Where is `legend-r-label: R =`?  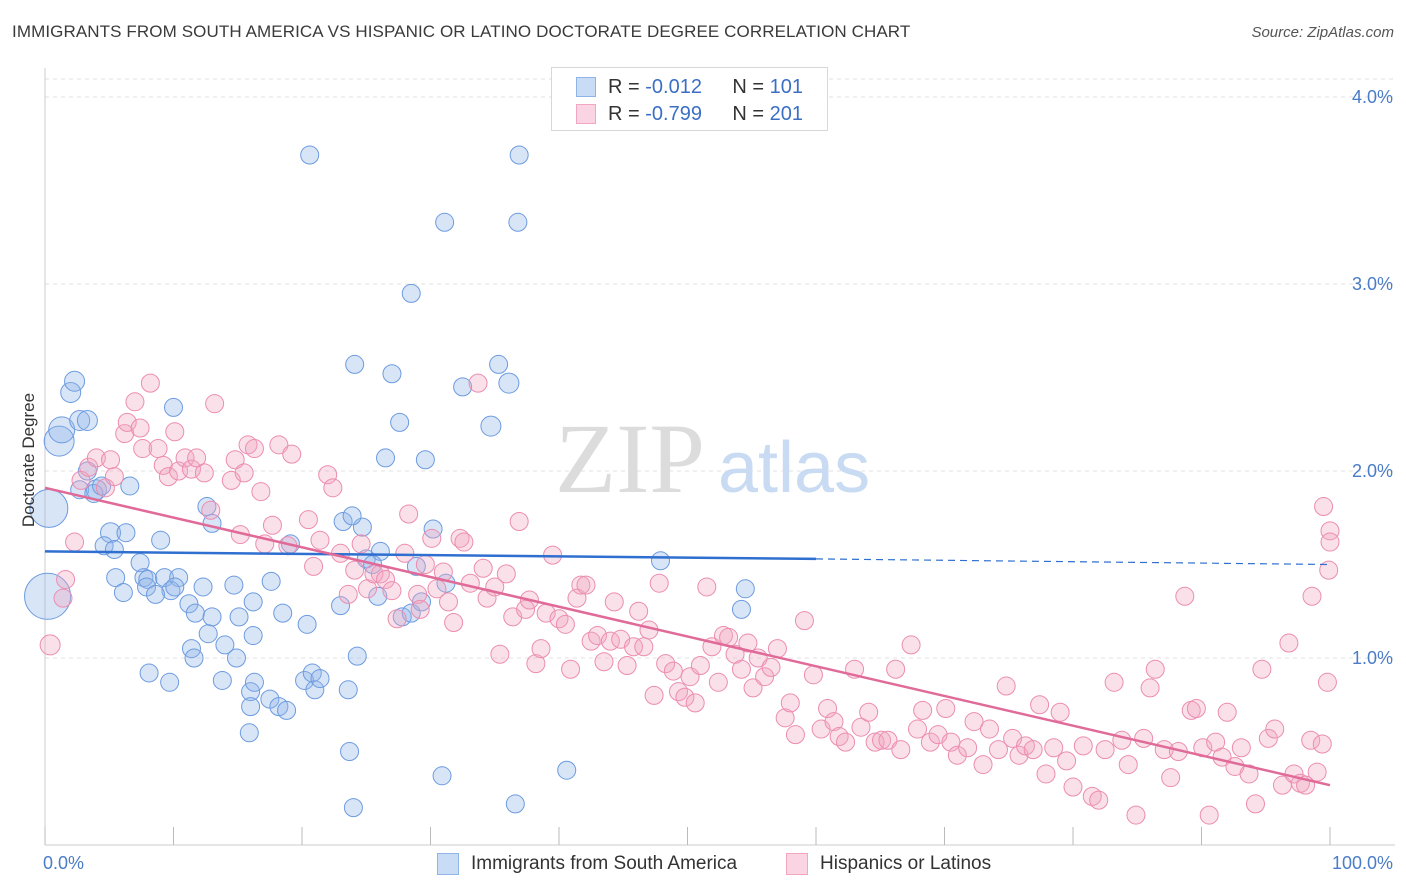 legend-r-label: R = is located at coordinates (624, 113).